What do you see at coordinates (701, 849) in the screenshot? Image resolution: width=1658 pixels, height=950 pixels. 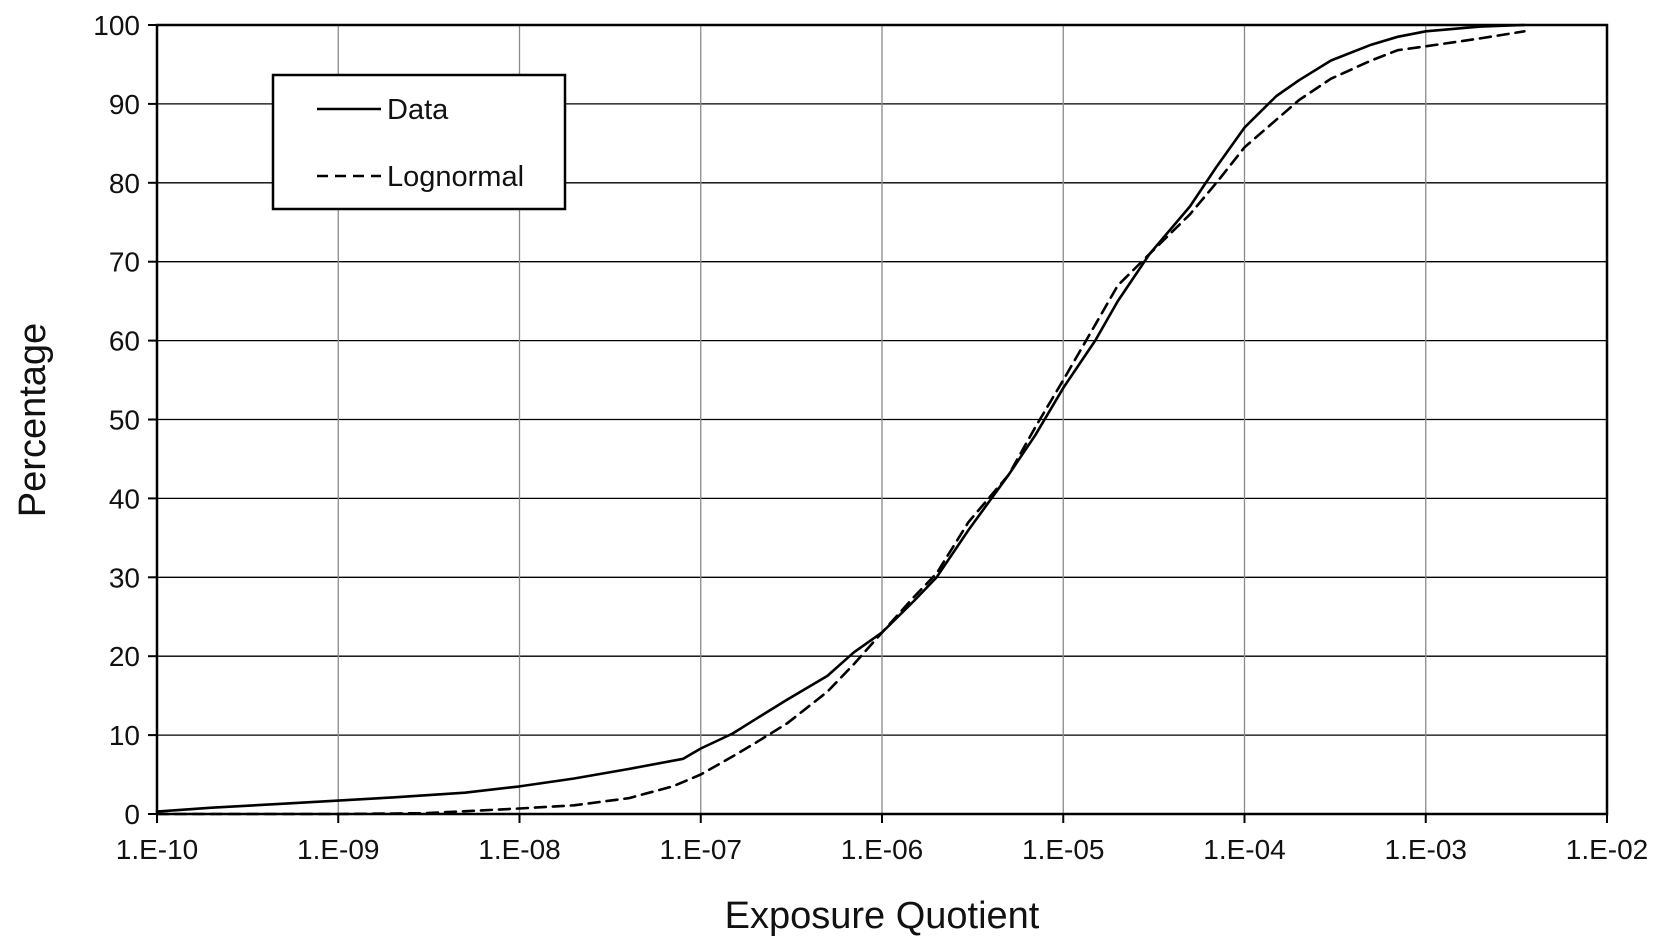 I see `x-tick-label: 1.E-07` at bounding box center [701, 849].